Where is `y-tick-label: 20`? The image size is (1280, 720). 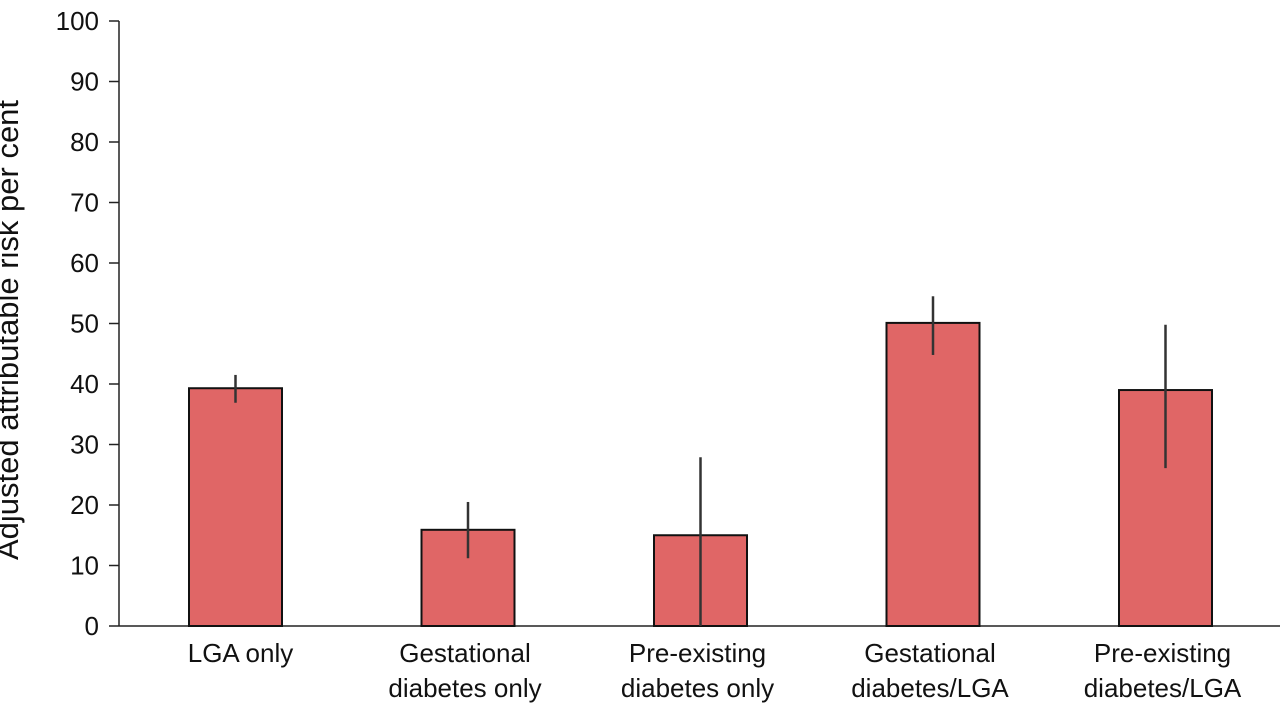
y-tick-label: 20 is located at coordinates (84, 505).